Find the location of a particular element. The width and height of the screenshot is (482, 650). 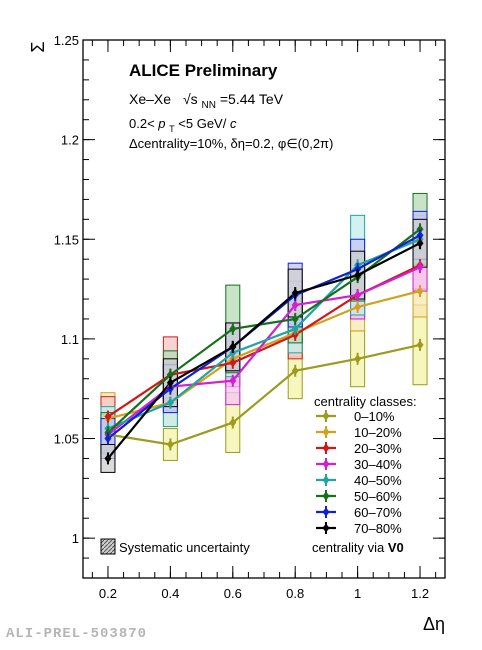

x-tick-label: 0.8 is located at coordinates (295, 593).